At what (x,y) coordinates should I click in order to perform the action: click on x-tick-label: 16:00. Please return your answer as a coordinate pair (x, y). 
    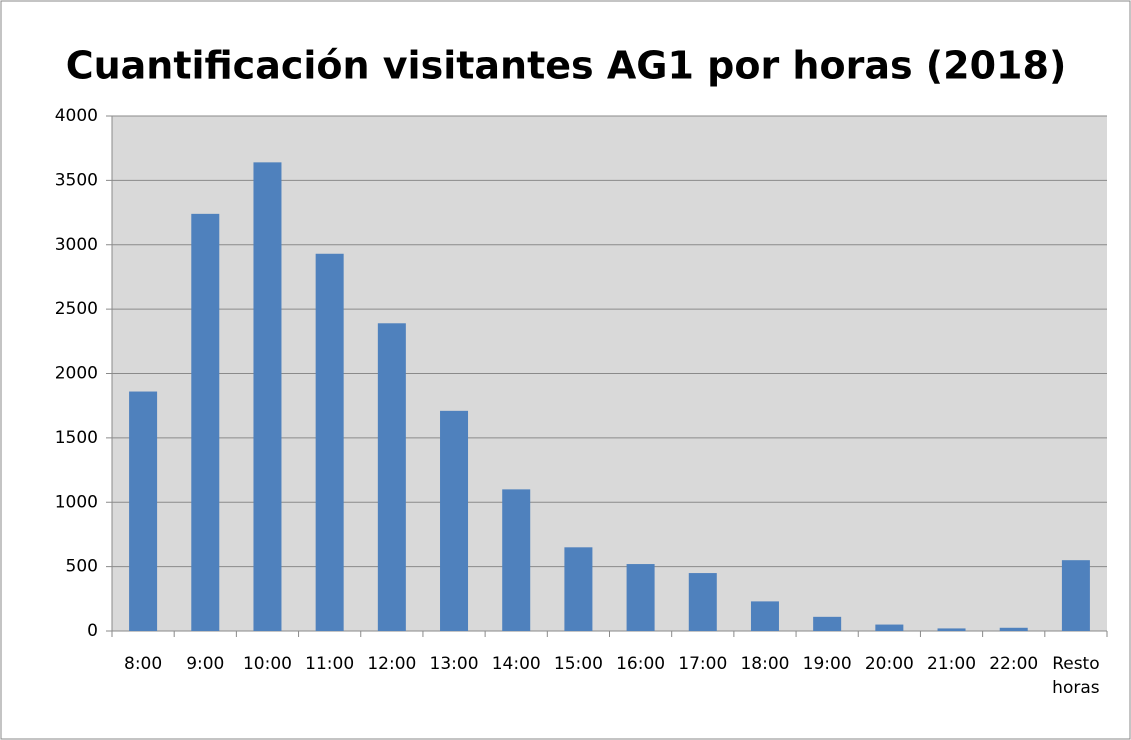
    Looking at the image, I should click on (641, 664).